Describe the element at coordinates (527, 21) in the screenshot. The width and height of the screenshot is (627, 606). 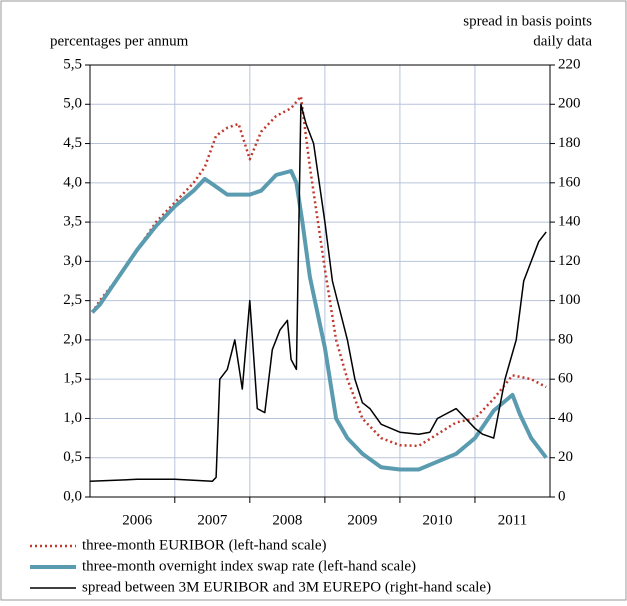
I see `y2-axis-title: spread in basis points` at that location.